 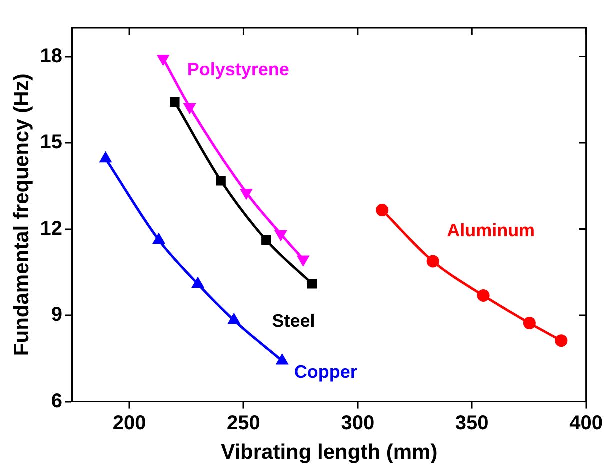 I want to click on x-axis-title: Vibrating length (mm), so click(x=329, y=452).